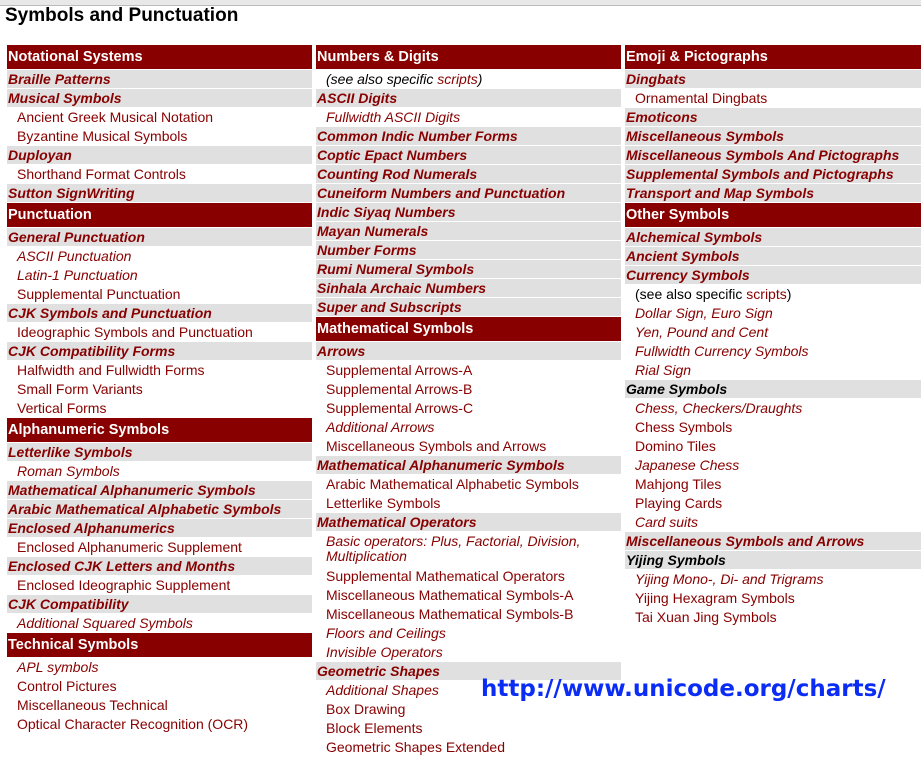 This screenshot has width=921, height=768. Describe the element at coordinates (101, 174) in the screenshot. I see `chart-link-shorthand-format-controls: Shorthand Format Controls` at that location.